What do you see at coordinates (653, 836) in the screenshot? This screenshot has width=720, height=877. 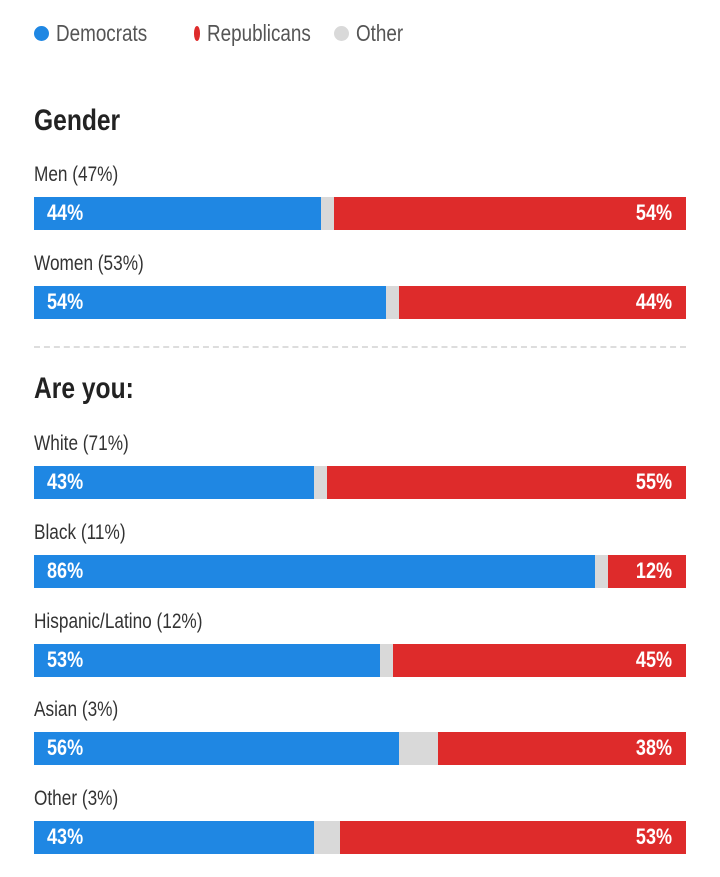 I see `republicans-value-label: 53%` at bounding box center [653, 836].